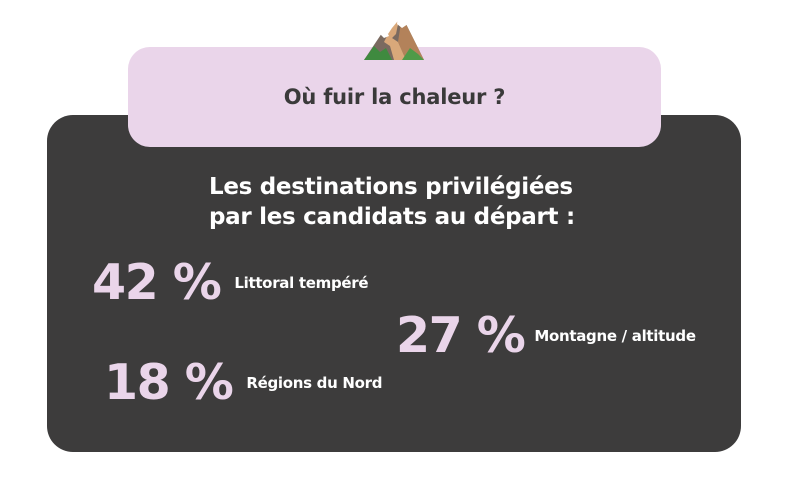  Describe the element at coordinates (157, 282) in the screenshot. I see `stat-value: 42 %` at that location.